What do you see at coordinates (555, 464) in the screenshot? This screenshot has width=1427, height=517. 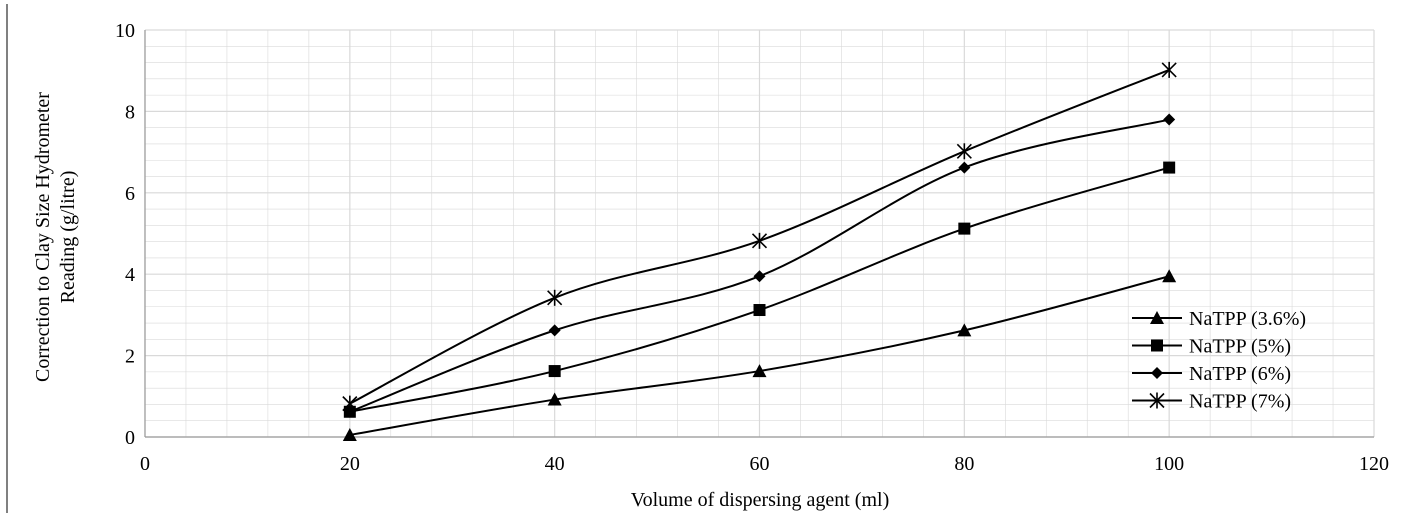 I see `x-tick-label: 40` at bounding box center [555, 464].